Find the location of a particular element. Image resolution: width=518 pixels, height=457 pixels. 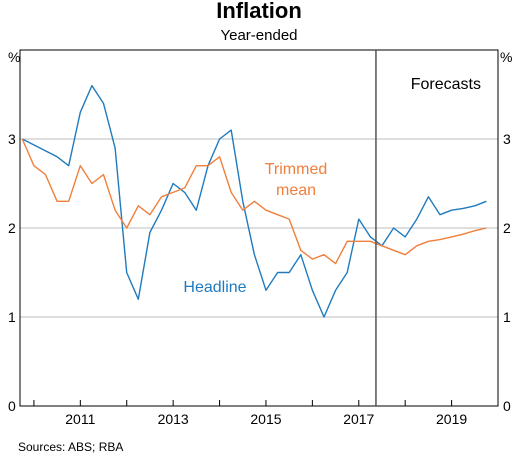

series-label-line: mean is located at coordinates (296, 190).